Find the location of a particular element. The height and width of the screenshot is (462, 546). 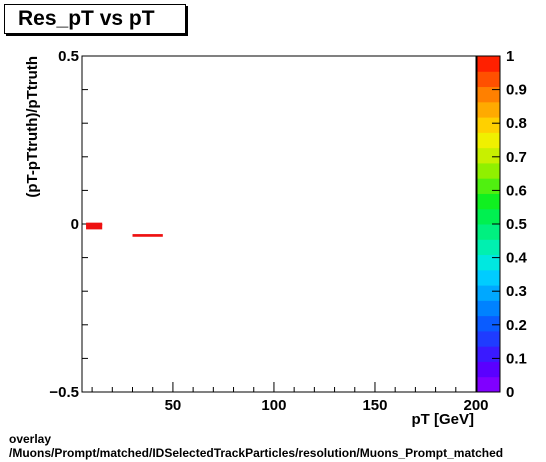

y-tick-label: −0.5 is located at coordinates (64, 392).